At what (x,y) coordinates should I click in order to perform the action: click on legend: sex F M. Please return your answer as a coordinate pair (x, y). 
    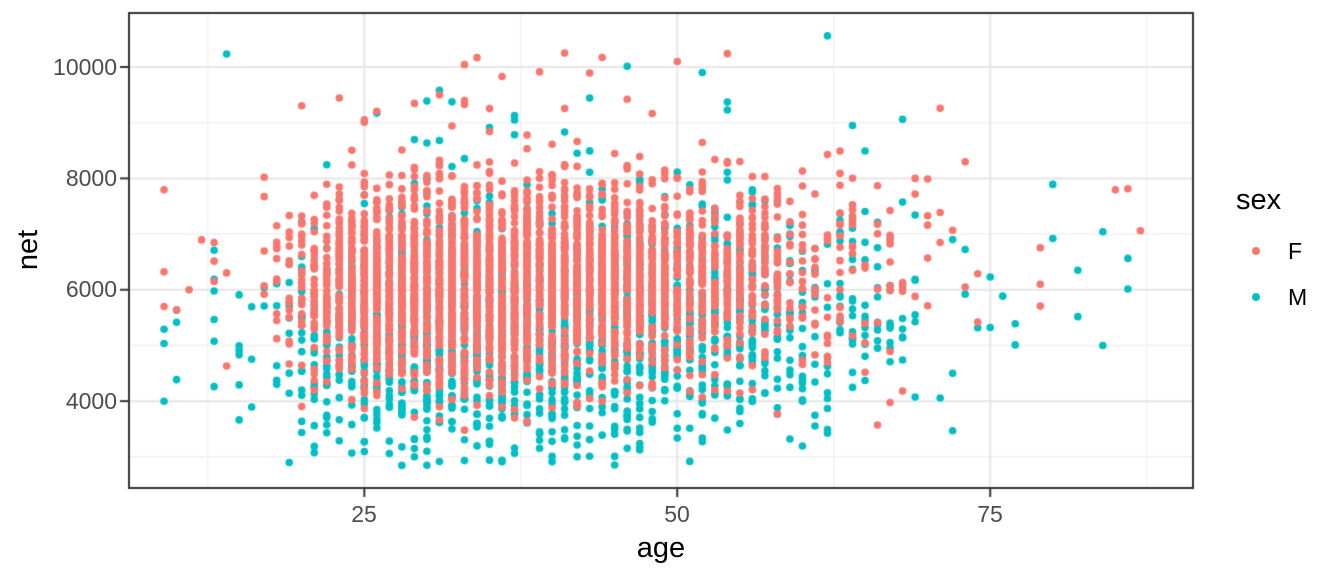
    Looking at the image, I should click on (1290, 256).